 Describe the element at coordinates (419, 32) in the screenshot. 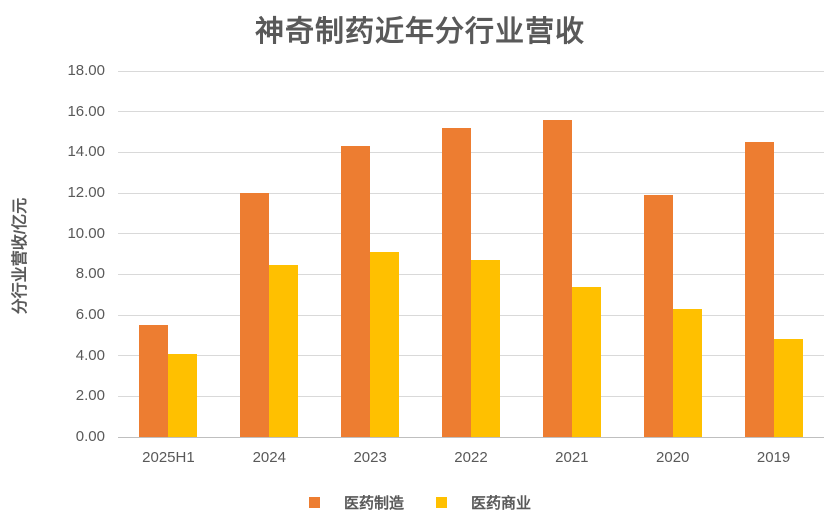

I see `chart-title: 神奇制药近年分行业营收` at that location.